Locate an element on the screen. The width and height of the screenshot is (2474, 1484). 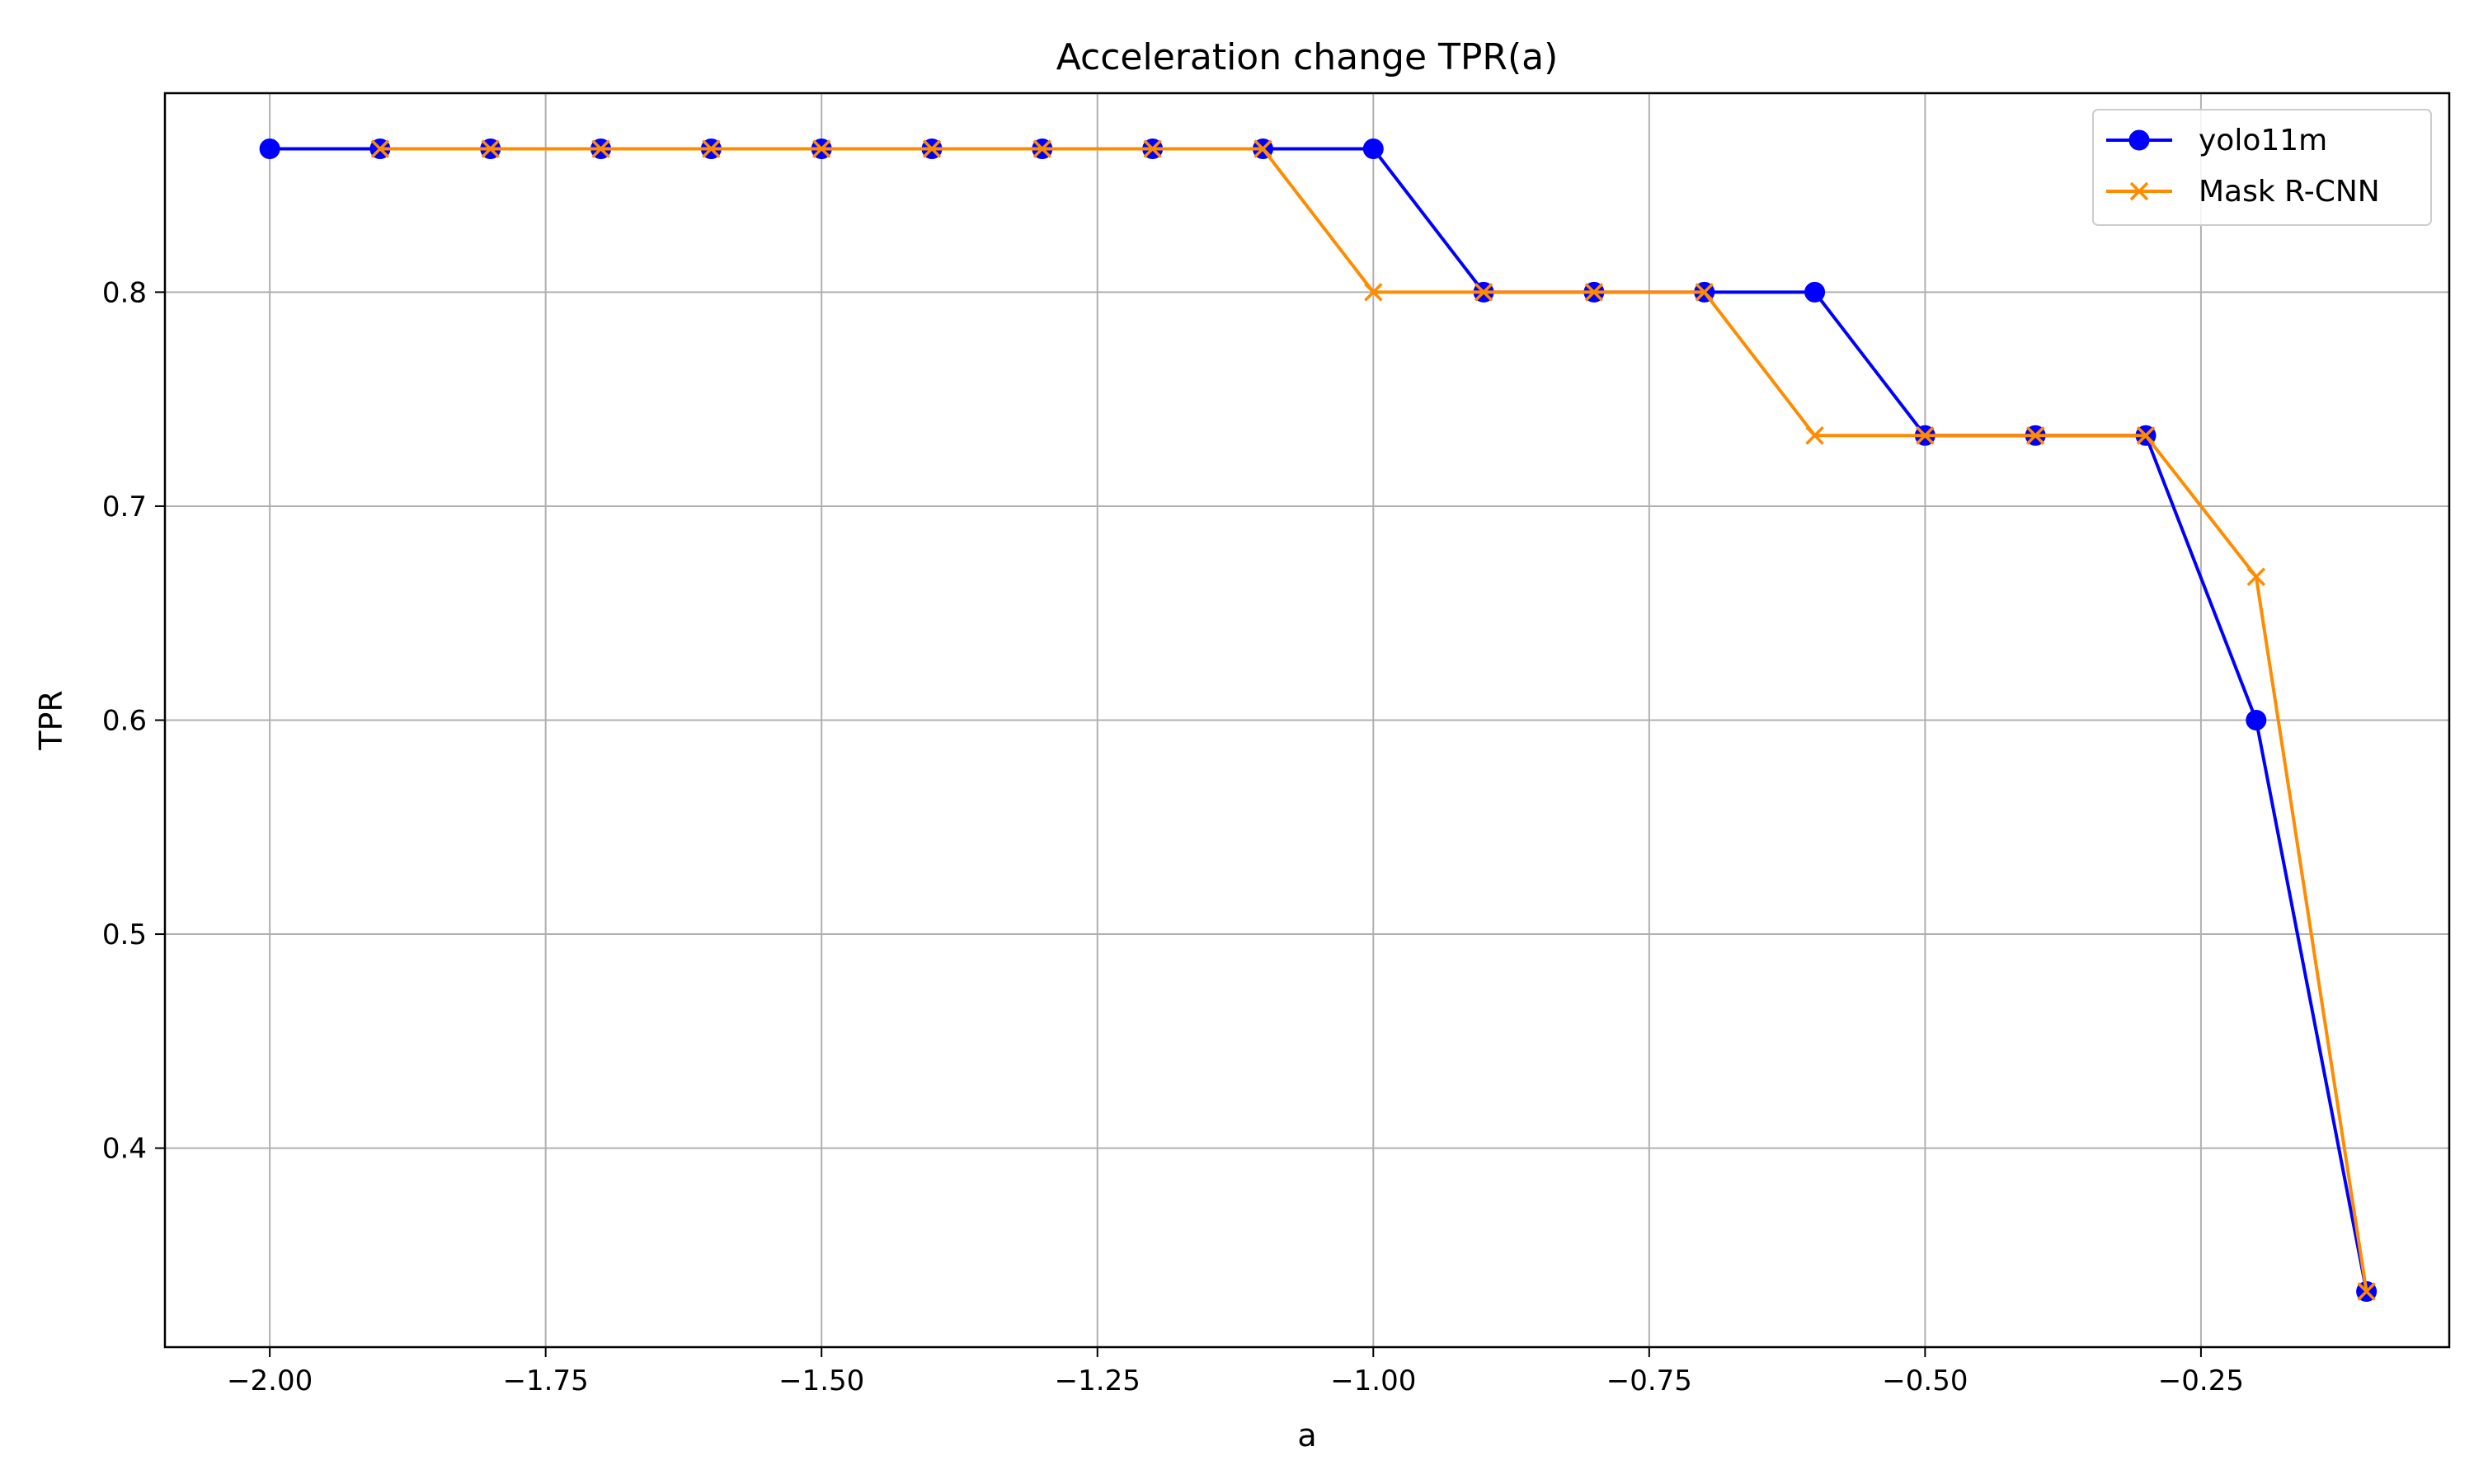
x-tick-label: −1.00 is located at coordinates (1373, 1380).